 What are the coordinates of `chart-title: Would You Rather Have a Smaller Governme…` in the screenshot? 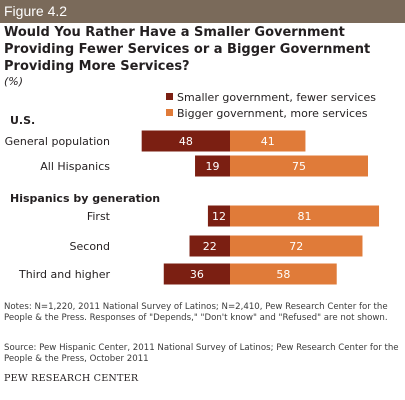 It's located at (187, 49).